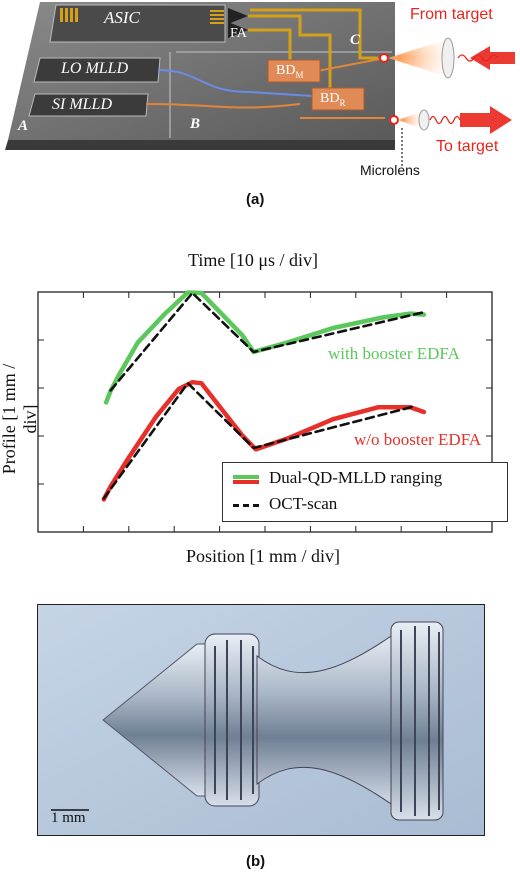  Describe the element at coordinates (416, 58) in the screenshot. I see `incoming-beam` at that location.